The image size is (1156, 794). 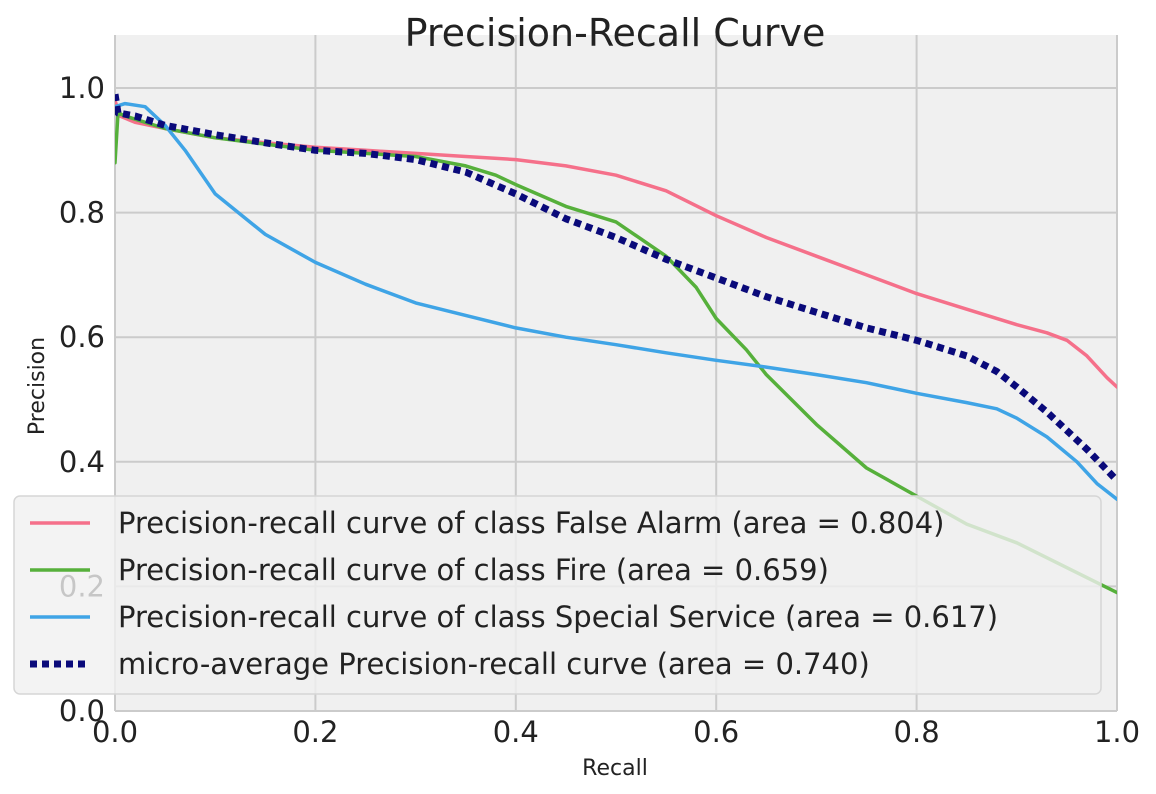 I want to click on y-tick-label: 0.8, so click(x=82, y=213).